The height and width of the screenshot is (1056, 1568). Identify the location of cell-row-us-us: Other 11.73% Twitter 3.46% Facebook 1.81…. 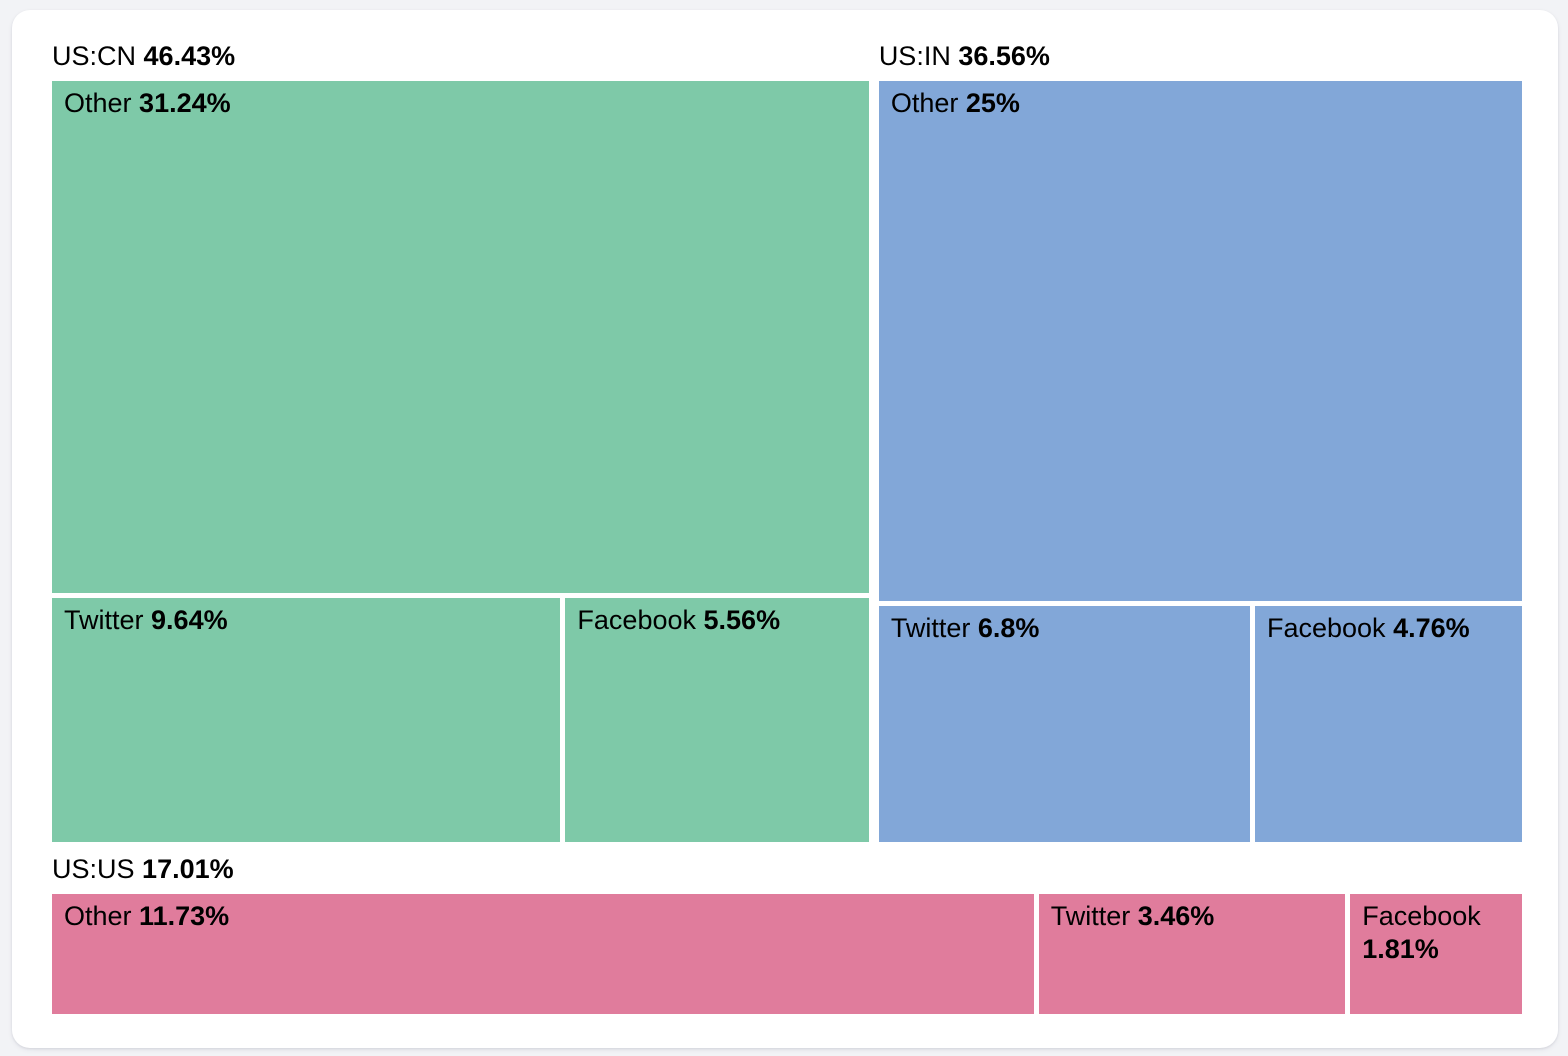
(787, 954).